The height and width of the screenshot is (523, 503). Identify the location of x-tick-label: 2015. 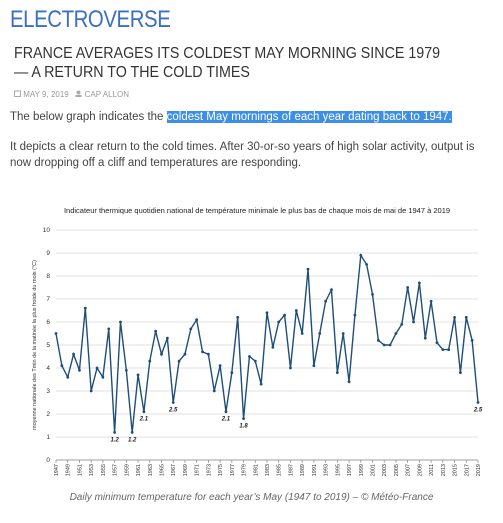
(456, 470).